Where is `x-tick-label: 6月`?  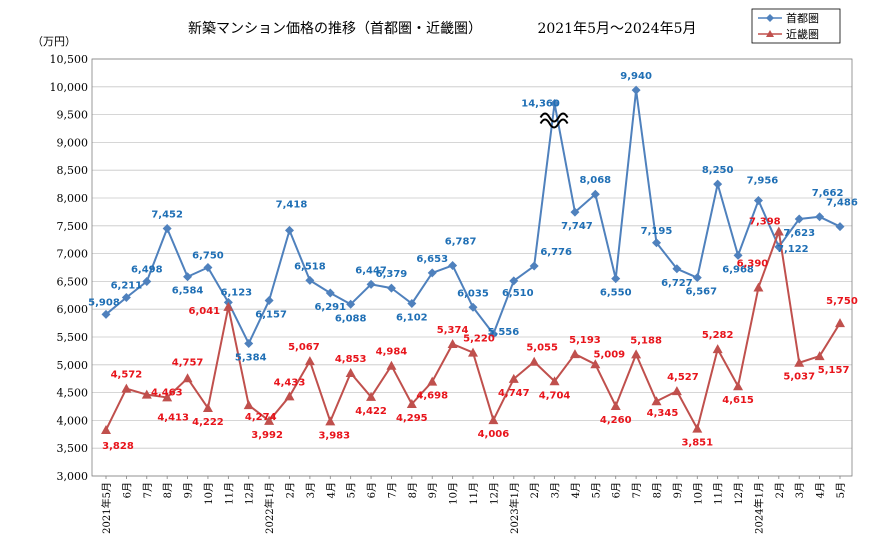 x-tick-label: 6月 is located at coordinates (372, 490).